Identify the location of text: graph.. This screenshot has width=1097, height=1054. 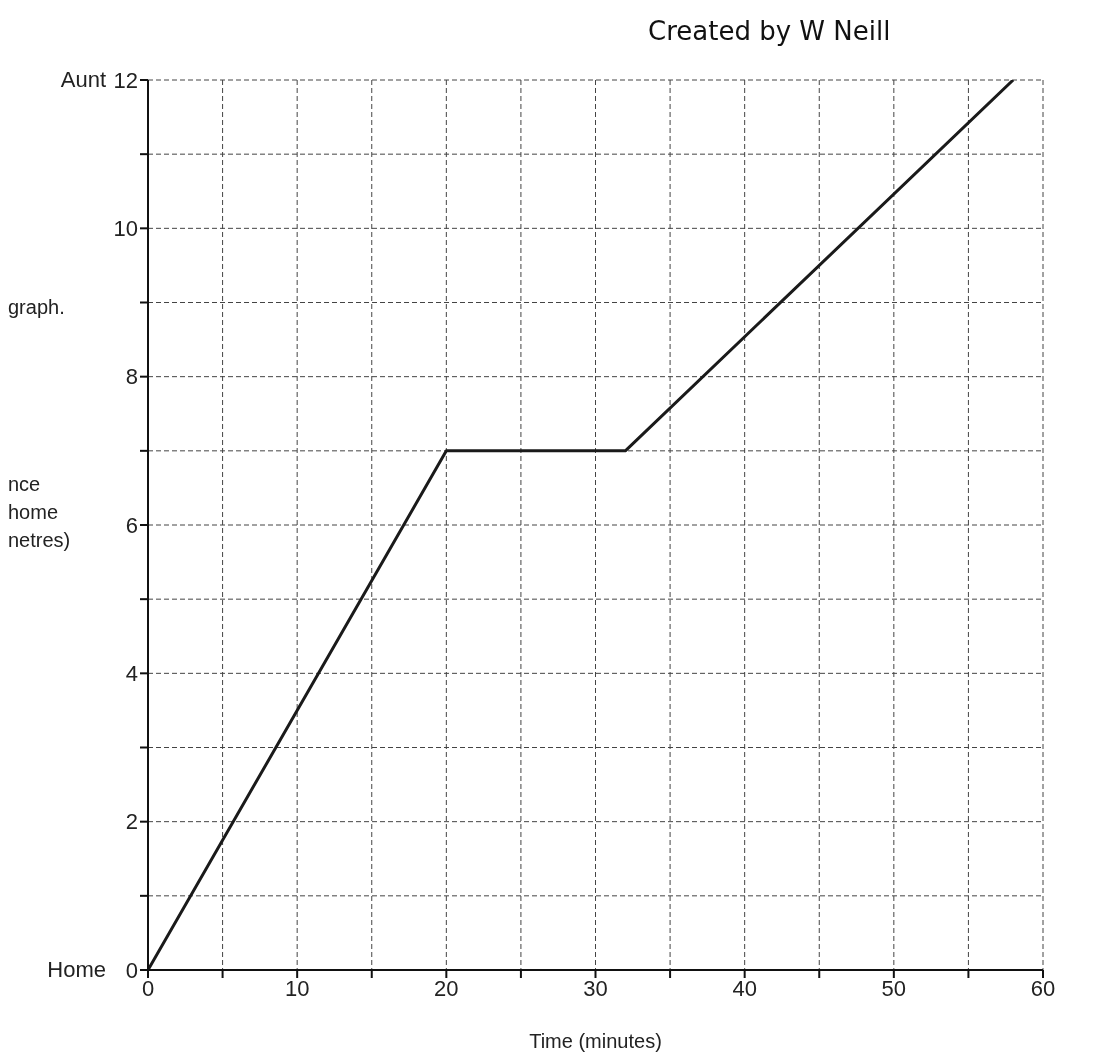
(36, 307).